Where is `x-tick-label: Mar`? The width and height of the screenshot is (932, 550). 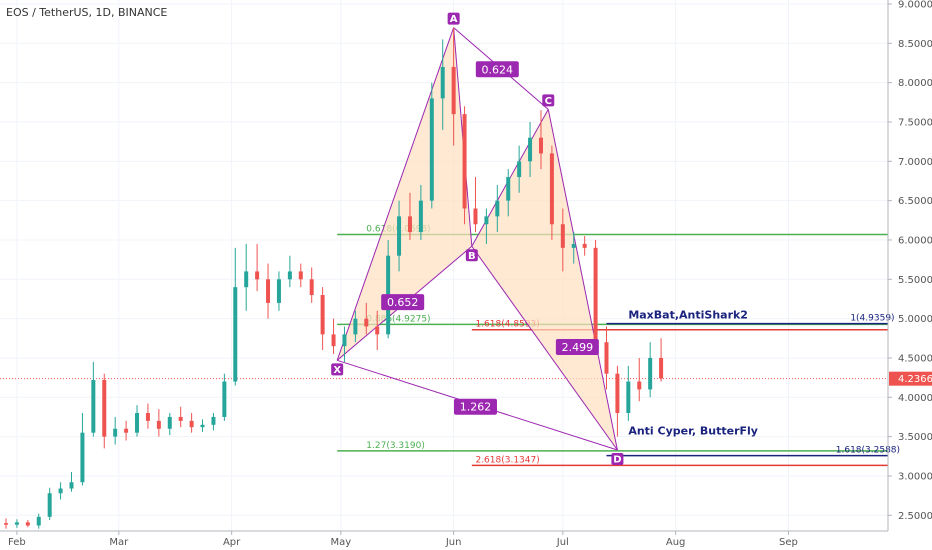
x-tick-label: Mar is located at coordinates (119, 542).